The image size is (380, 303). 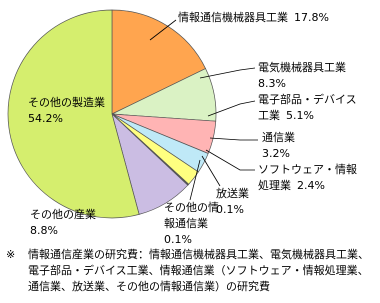 What do you see at coordinates (300, 115) in the screenshot?
I see `value-label: 5.1%` at bounding box center [300, 115].